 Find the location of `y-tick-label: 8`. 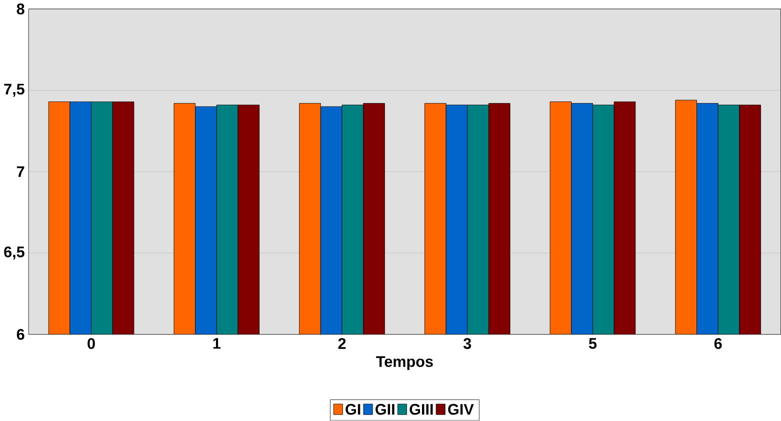

y-tick-label: 8 is located at coordinates (20, 9).